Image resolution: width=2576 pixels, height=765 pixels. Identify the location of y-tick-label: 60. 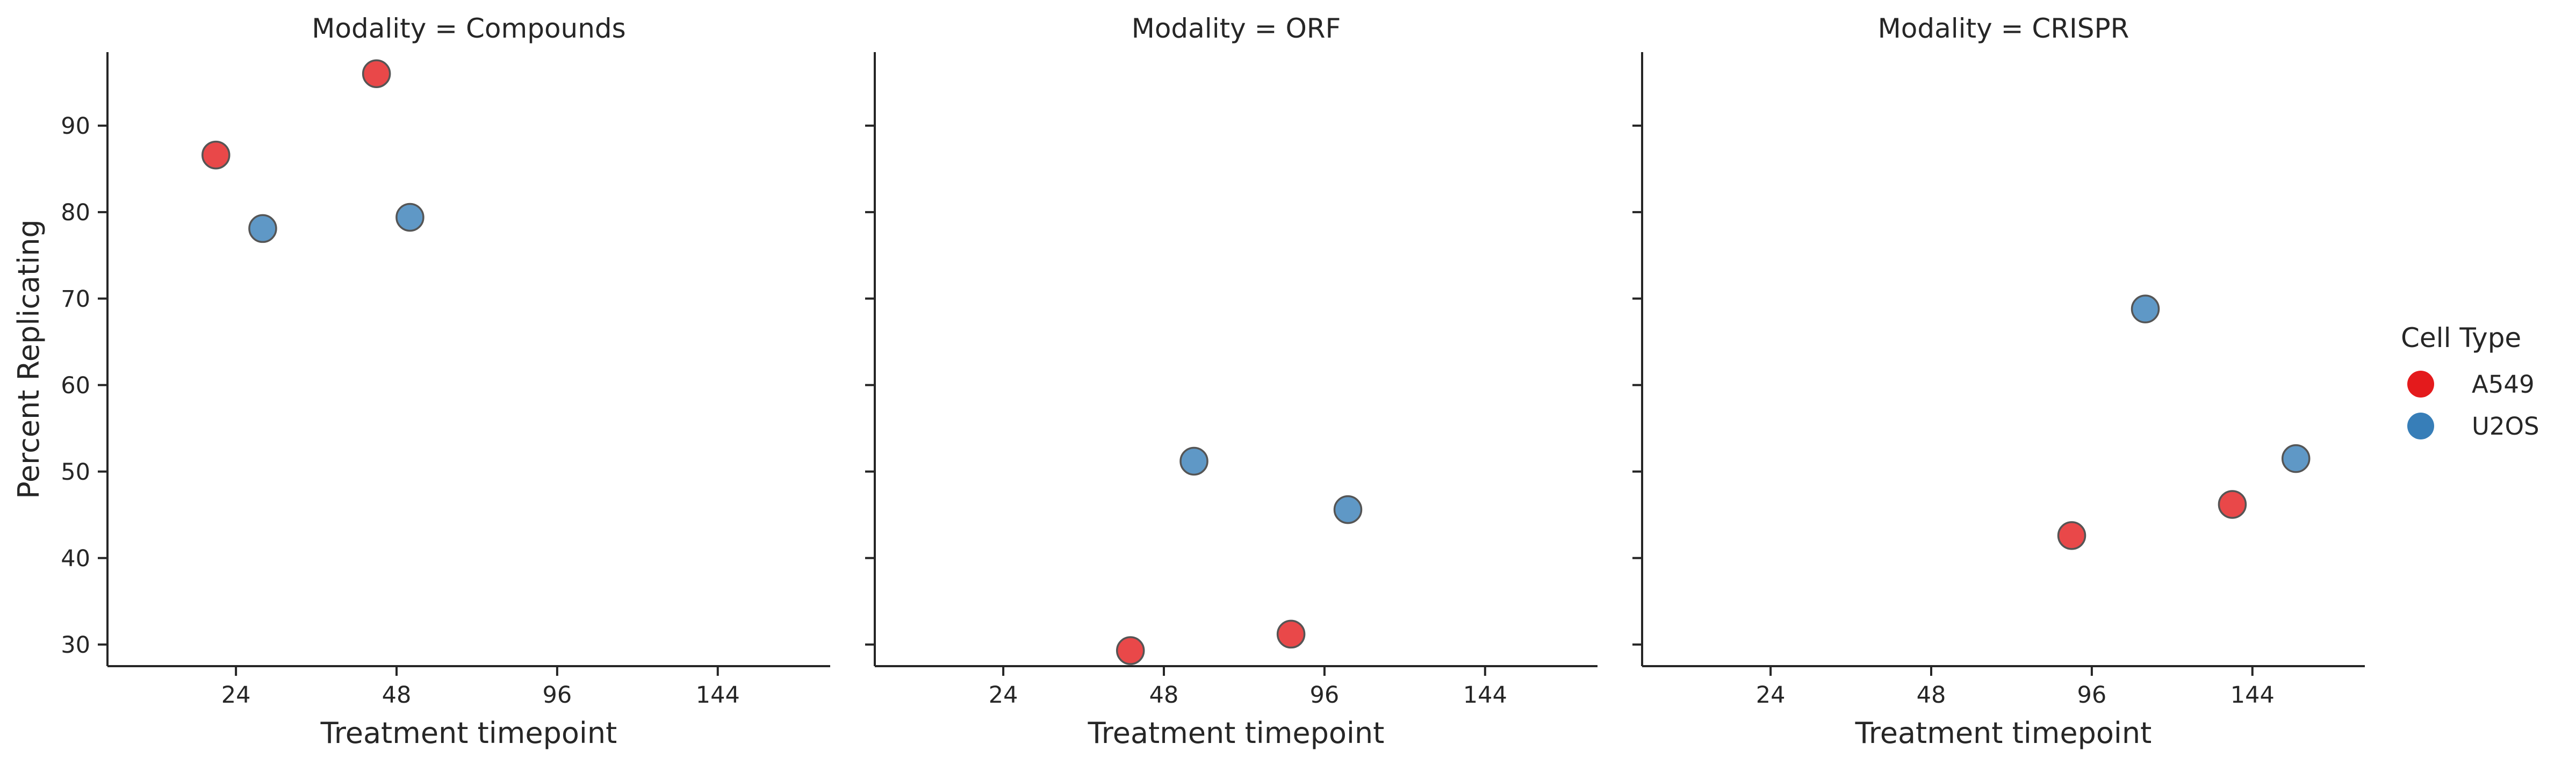
(75, 385).